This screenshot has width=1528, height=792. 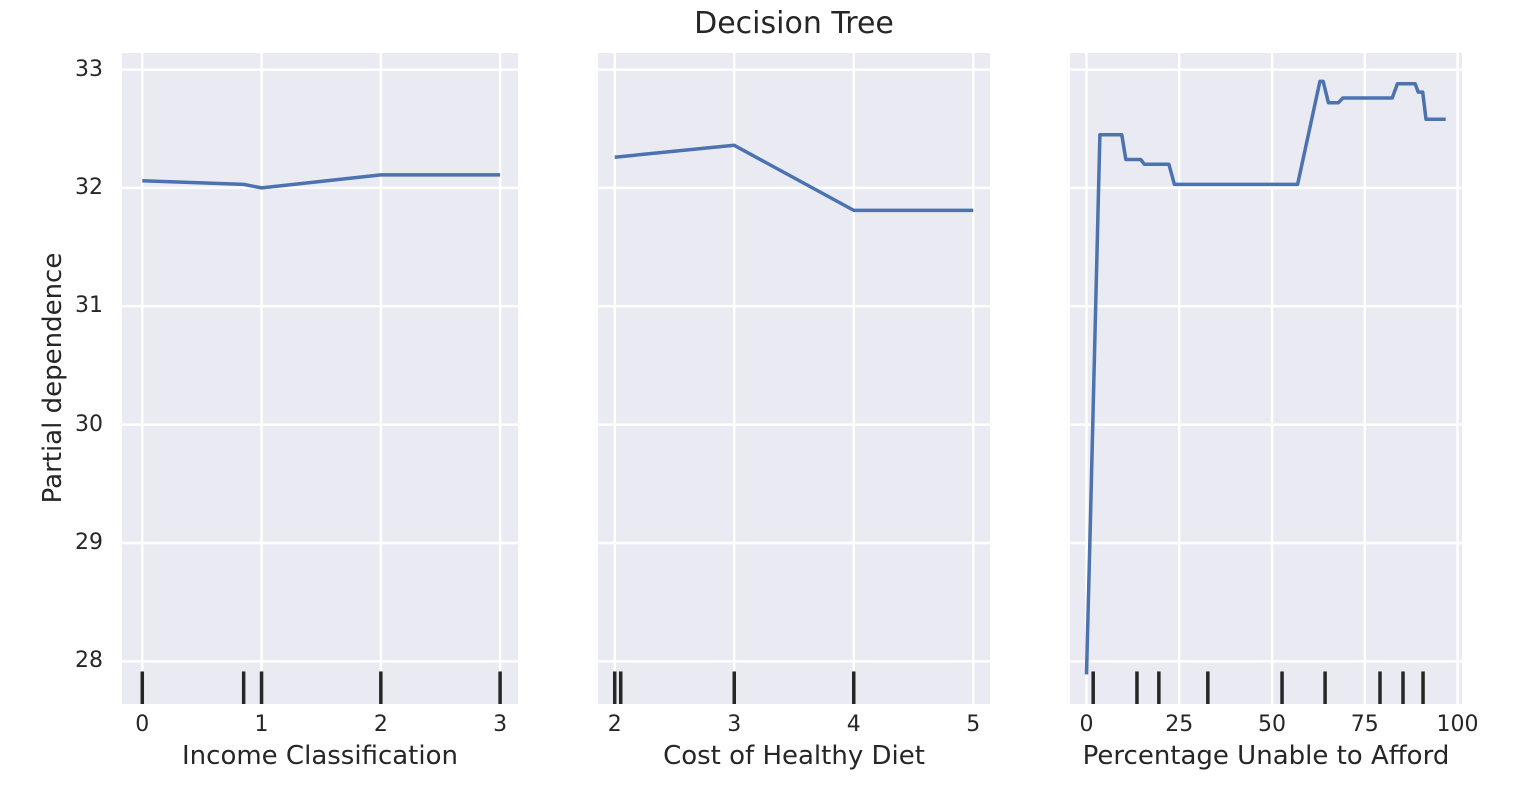 I want to click on x-tick-label: 50, so click(x=1272, y=724).